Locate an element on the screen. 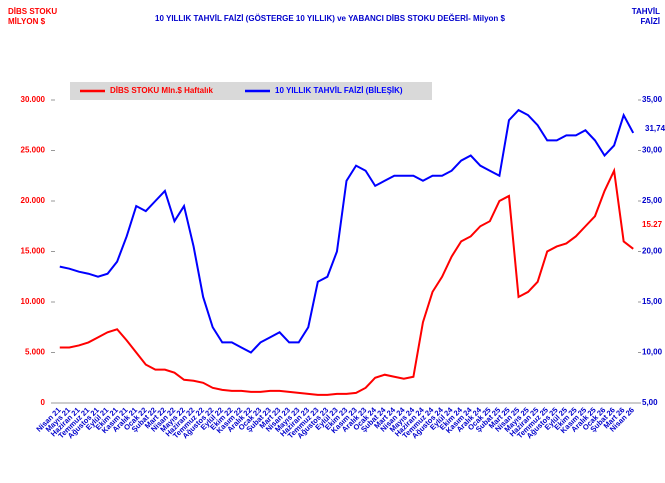 The height and width of the screenshot is (483, 665). y-tick-label: 15.000 is located at coordinates (33, 251).